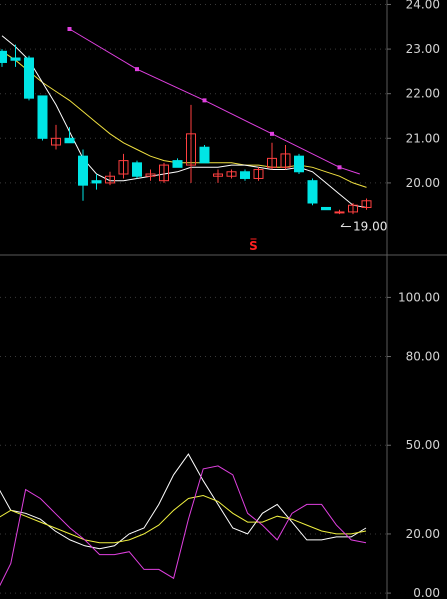  What do you see at coordinates (423, 94) in the screenshot?
I see `price-tick-label: 22.00` at bounding box center [423, 94].